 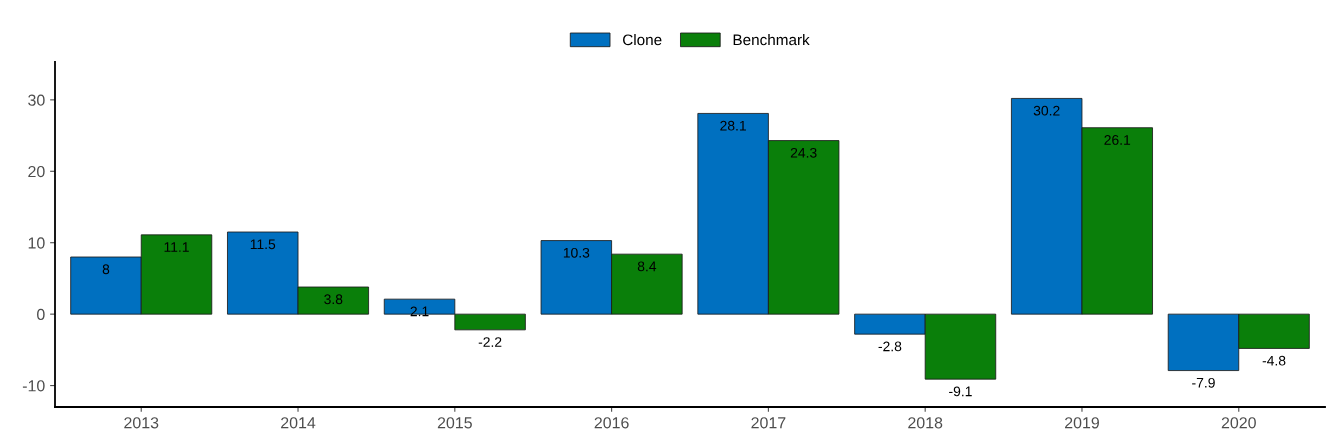 I want to click on data-label: 11.5, so click(x=263, y=244).